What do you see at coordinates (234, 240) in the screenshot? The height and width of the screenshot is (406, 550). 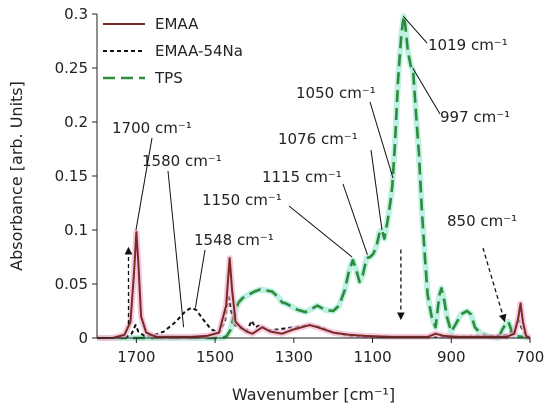 I see `peak-annotation: 1548 cm⁻¹` at bounding box center [234, 240].